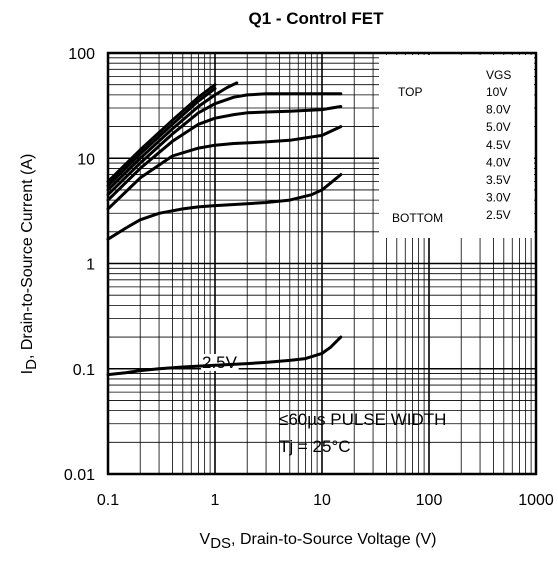 The height and width of the screenshot is (561, 558). What do you see at coordinates (498, 127) in the screenshot?
I see `legend-entry: 5.0V` at bounding box center [498, 127].